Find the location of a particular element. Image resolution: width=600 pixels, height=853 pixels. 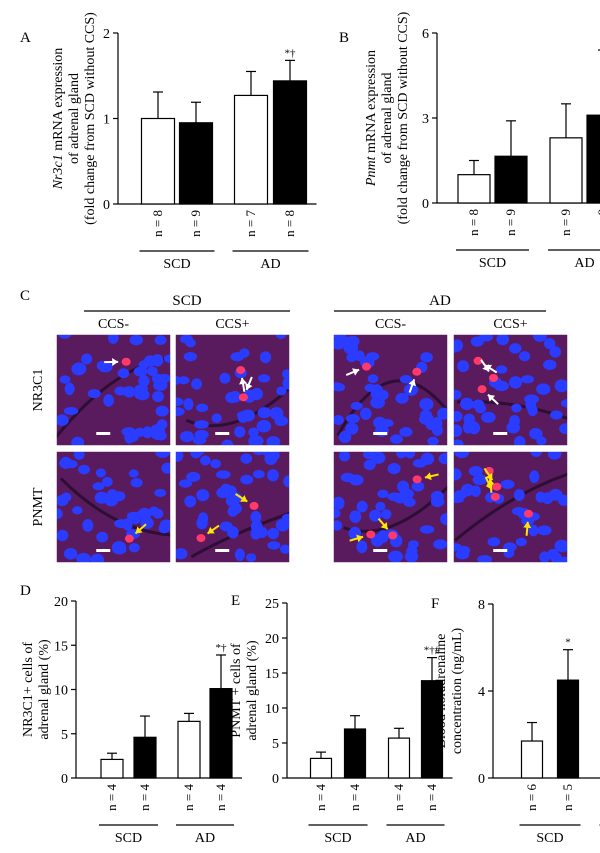

group-label: AD is located at coordinates (270, 264).